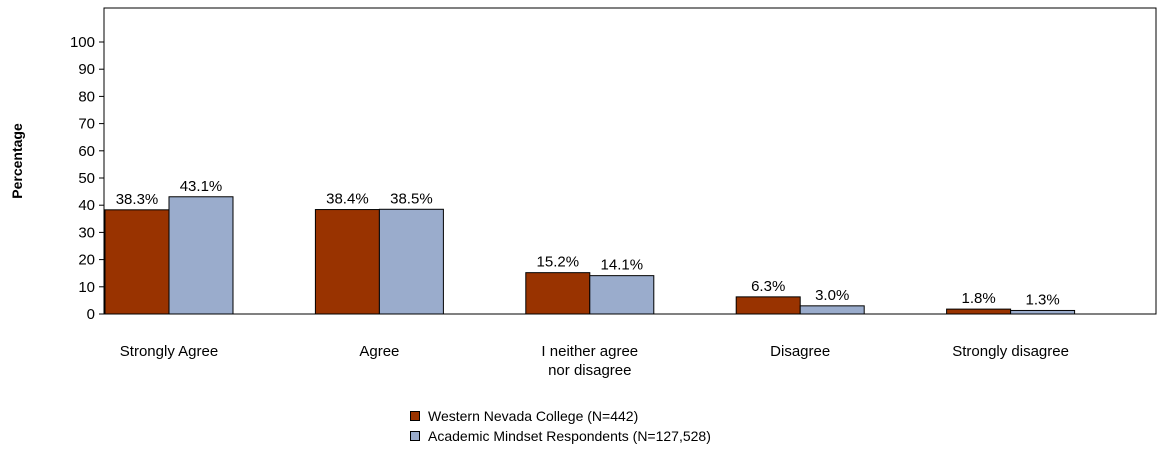  Describe the element at coordinates (558, 262) in the screenshot. I see `data-label-1-3: 15.2%` at that location.